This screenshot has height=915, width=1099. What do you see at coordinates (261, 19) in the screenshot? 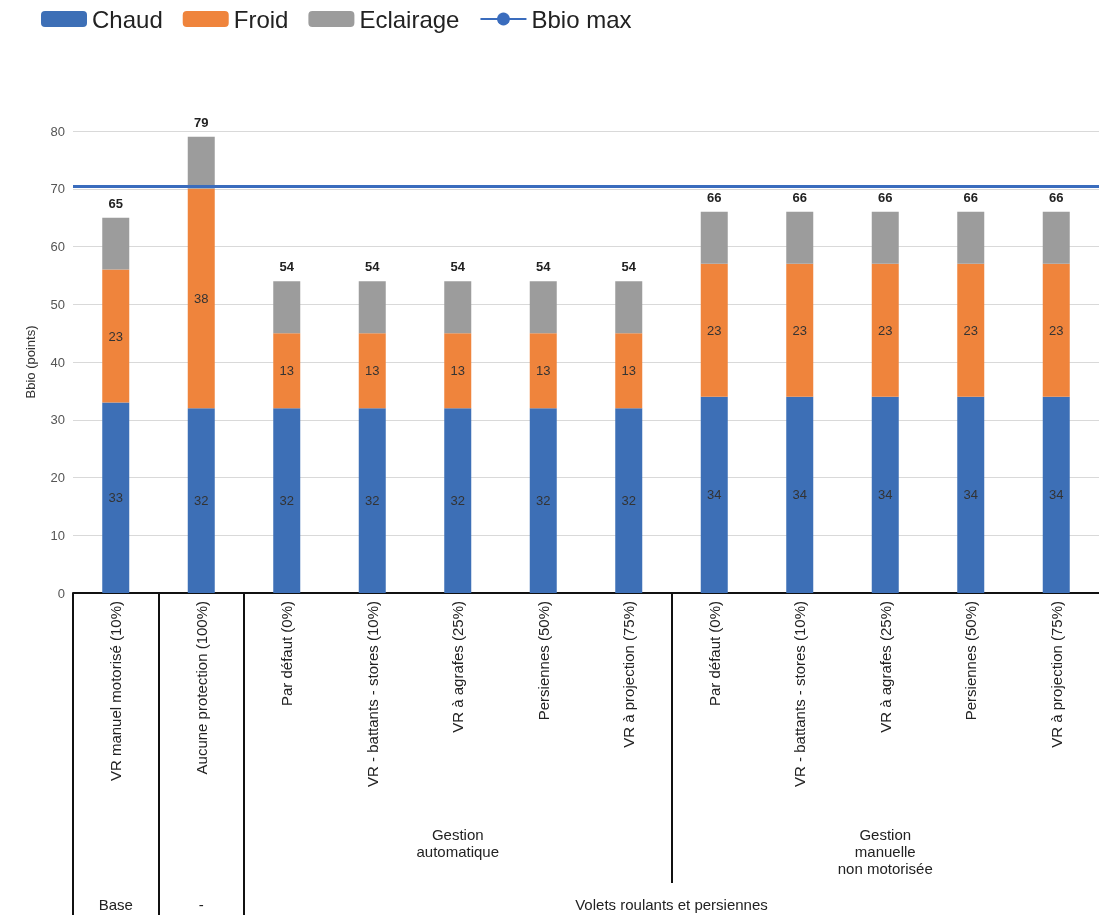
I see `legend-label: Froid` at bounding box center [261, 19].